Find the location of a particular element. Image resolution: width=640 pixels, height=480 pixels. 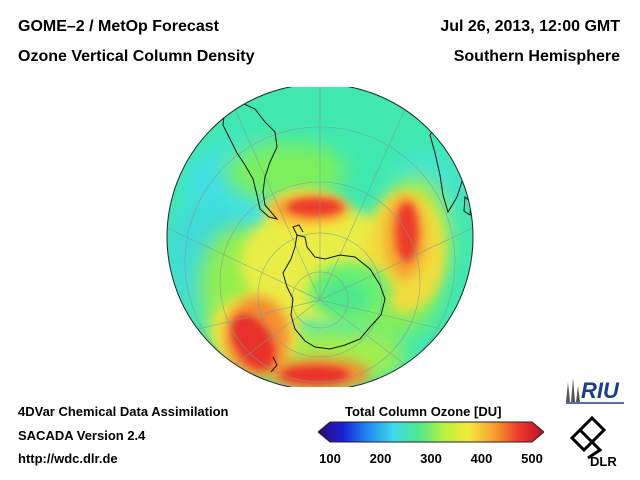

colorbar-title: Total Column Ozone [DU] is located at coordinates (423, 411).